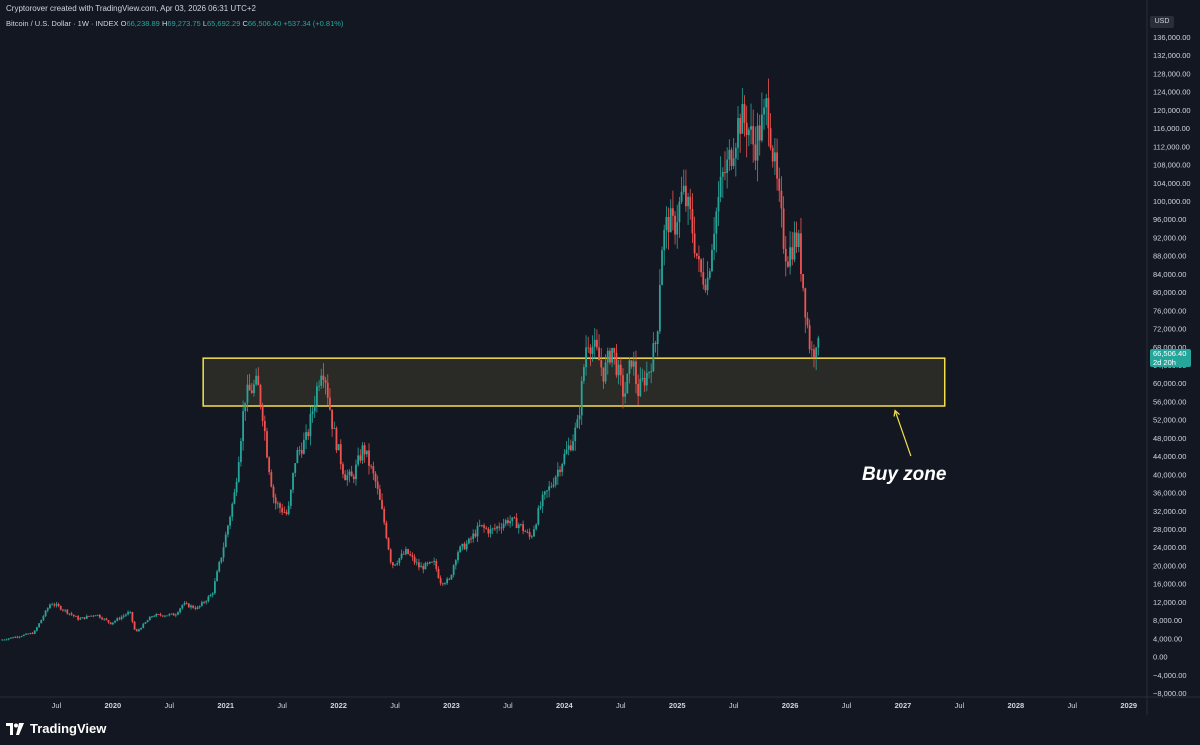 This screenshot has height=745, width=1200. What do you see at coordinates (1172, 201) in the screenshot?
I see `price-tick-label: 100,000.00` at bounding box center [1172, 201].